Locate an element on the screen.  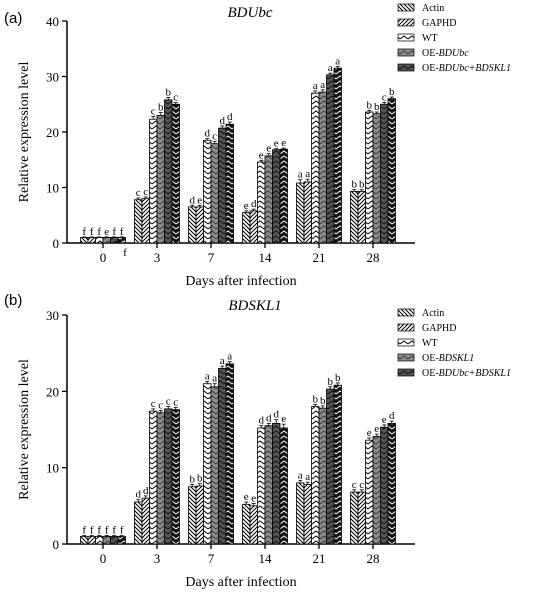
y-tick-label: 30 is located at coordinates (52, 315).